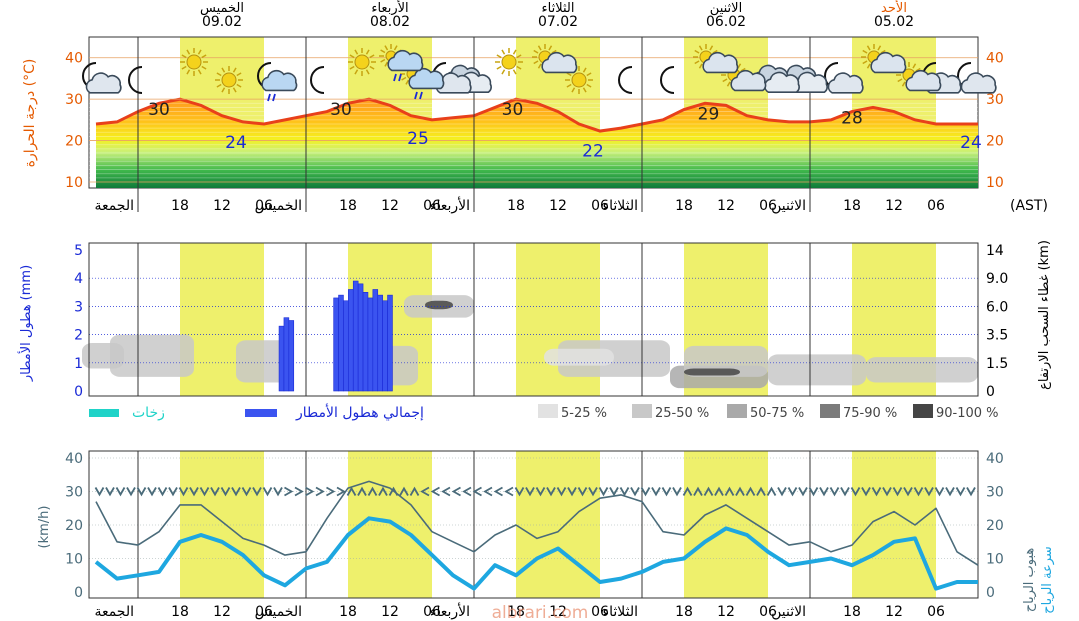  What do you see at coordinates (894, 8) in the screenshot?
I see `day-name: الأحد` at bounding box center [894, 8].